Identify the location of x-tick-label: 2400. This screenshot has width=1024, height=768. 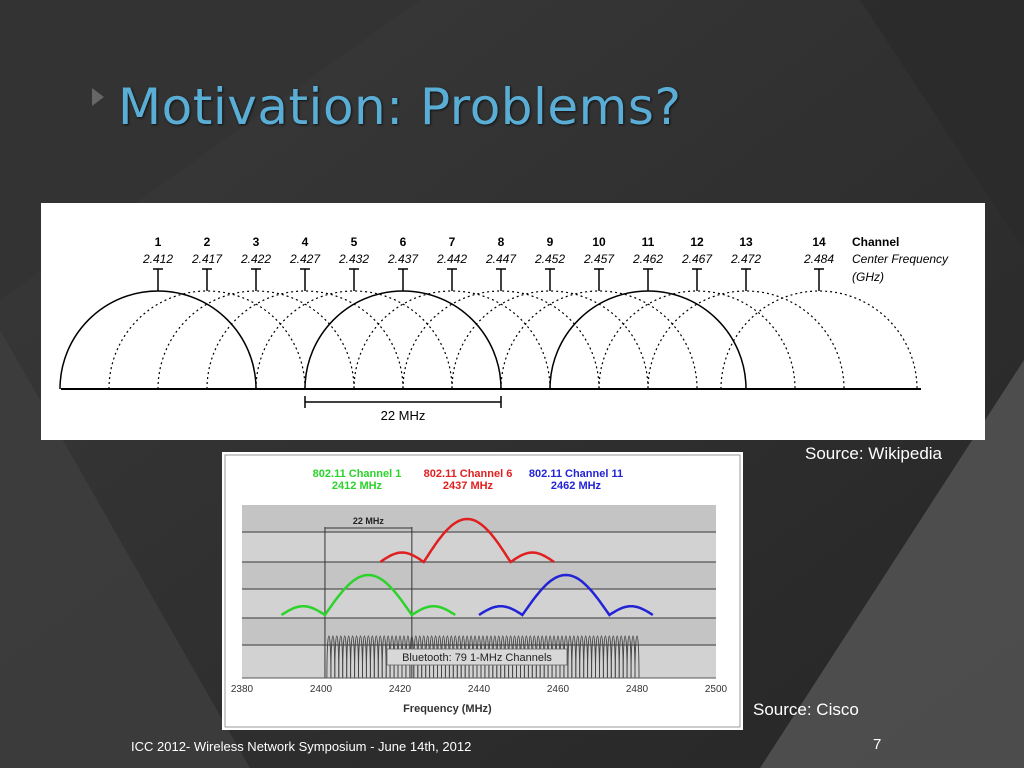
(321, 689).